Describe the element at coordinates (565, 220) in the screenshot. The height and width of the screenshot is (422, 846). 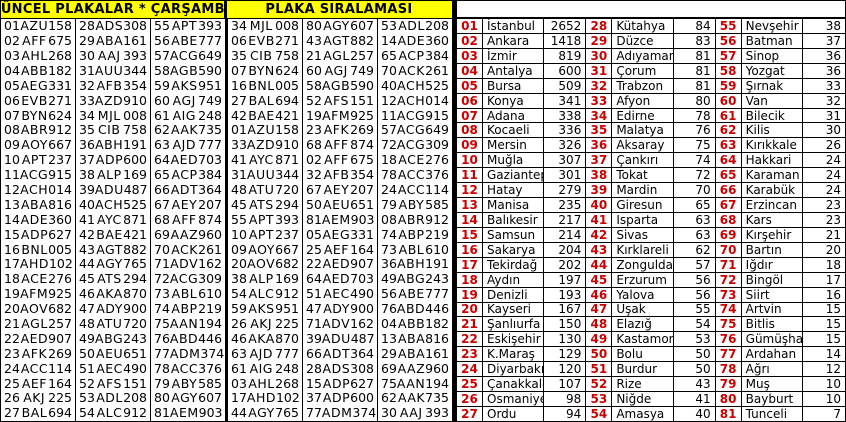
I see `province-count: 217` at that location.